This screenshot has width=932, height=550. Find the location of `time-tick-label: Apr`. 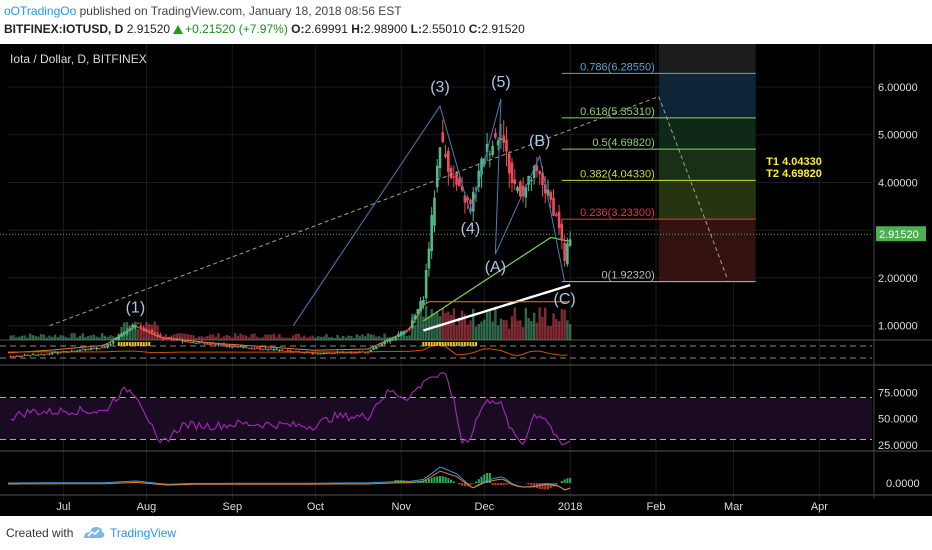

time-tick-label: Apr is located at coordinates (819, 507).